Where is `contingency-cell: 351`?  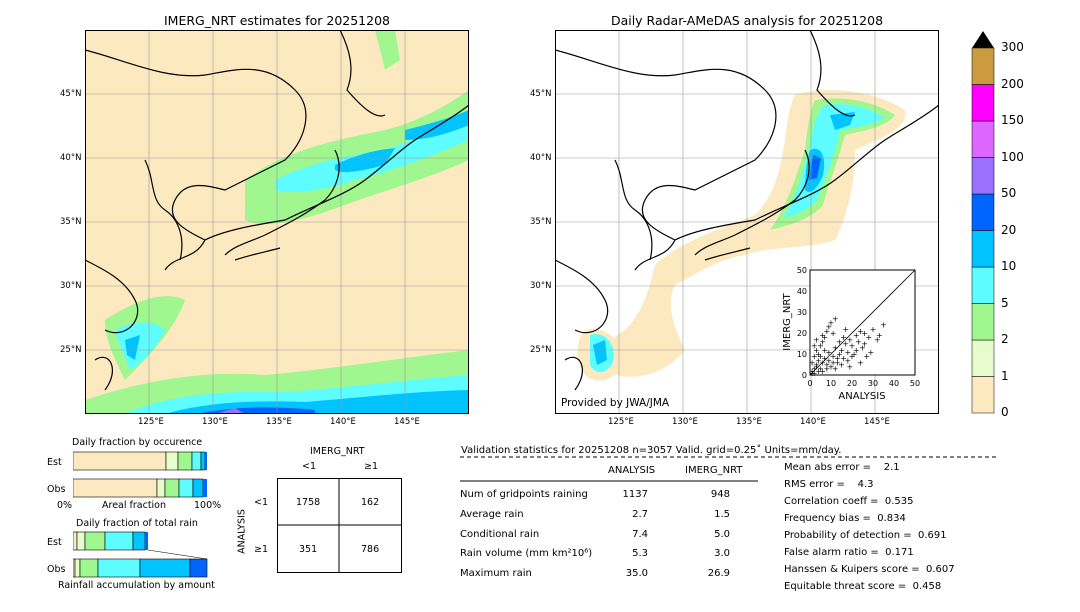
contingency-cell: 351 is located at coordinates (308, 549).